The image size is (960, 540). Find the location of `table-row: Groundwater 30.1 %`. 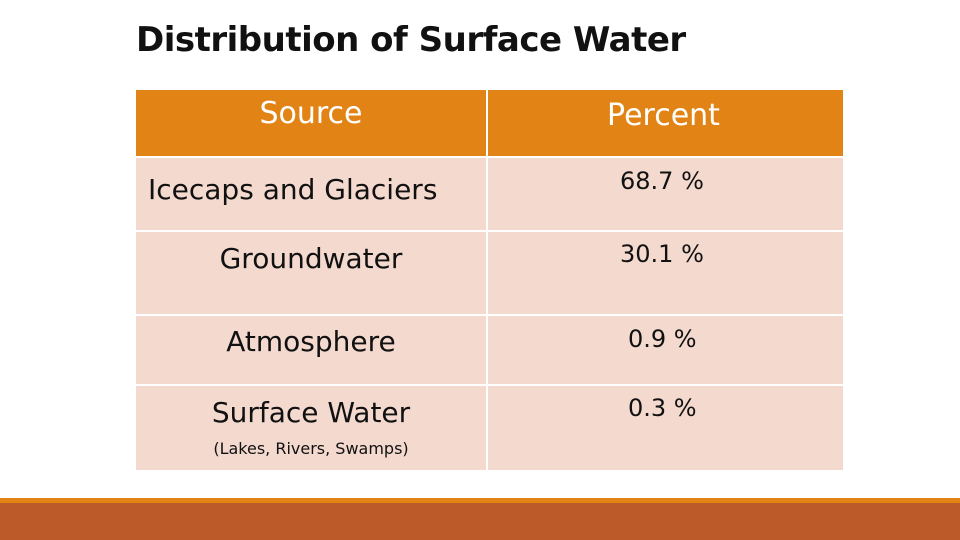

table-row: Groundwater 30.1 % is located at coordinates (489, 274).